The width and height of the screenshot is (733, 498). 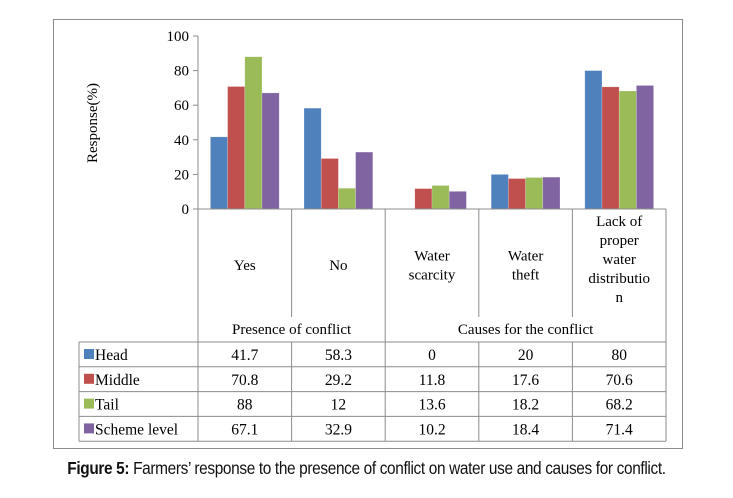 What do you see at coordinates (432, 276) in the screenshot?
I see `category-label: scarcity` at bounding box center [432, 276].